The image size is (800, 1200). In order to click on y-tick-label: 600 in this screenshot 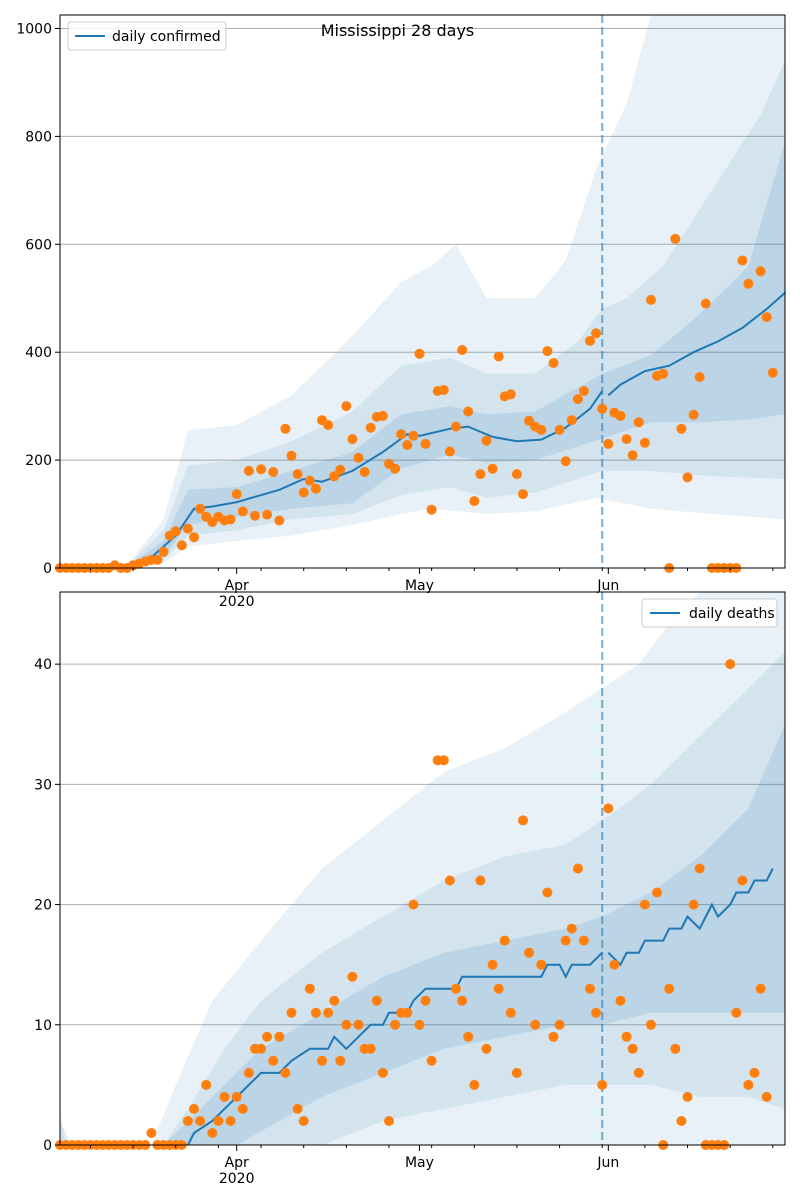, I will do `click(38, 245)`.